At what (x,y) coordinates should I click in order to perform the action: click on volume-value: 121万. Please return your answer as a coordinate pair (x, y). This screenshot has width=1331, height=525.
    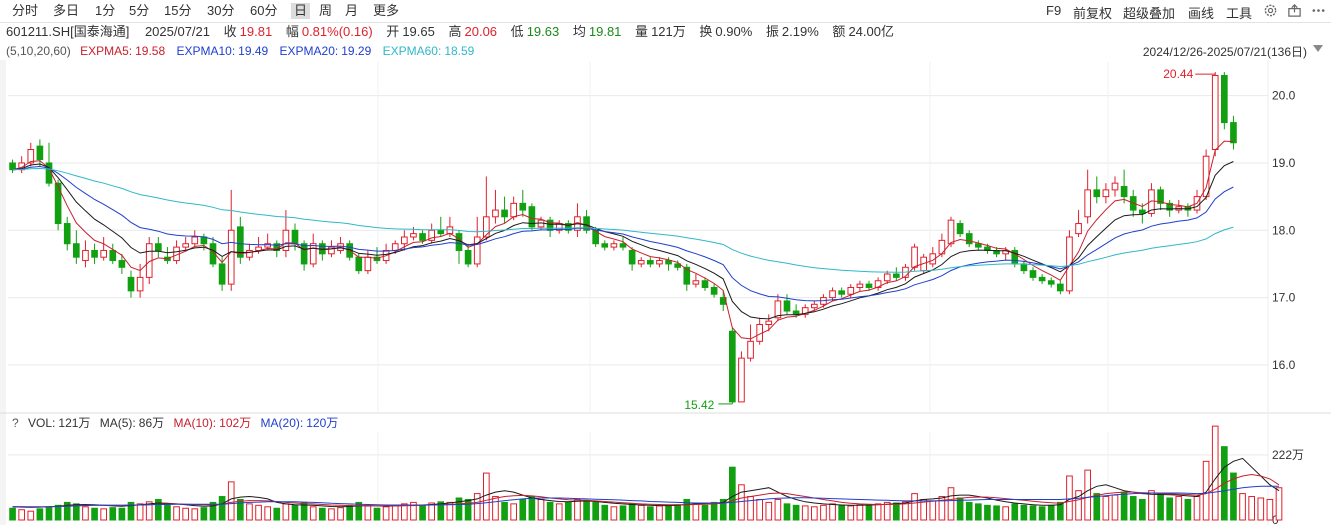
    Looking at the image, I should click on (668, 31).